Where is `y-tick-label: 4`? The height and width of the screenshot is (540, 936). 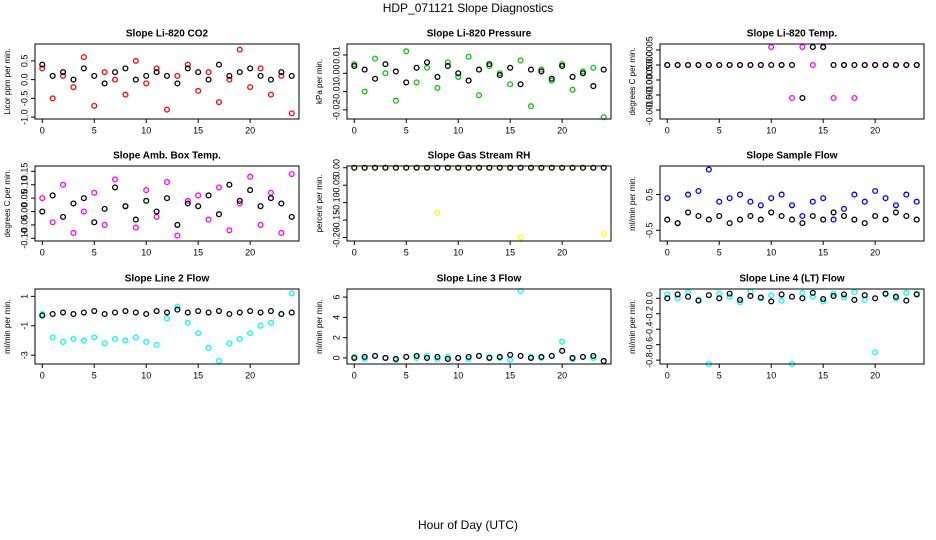 y-tick-label: 4 is located at coordinates (336, 317).